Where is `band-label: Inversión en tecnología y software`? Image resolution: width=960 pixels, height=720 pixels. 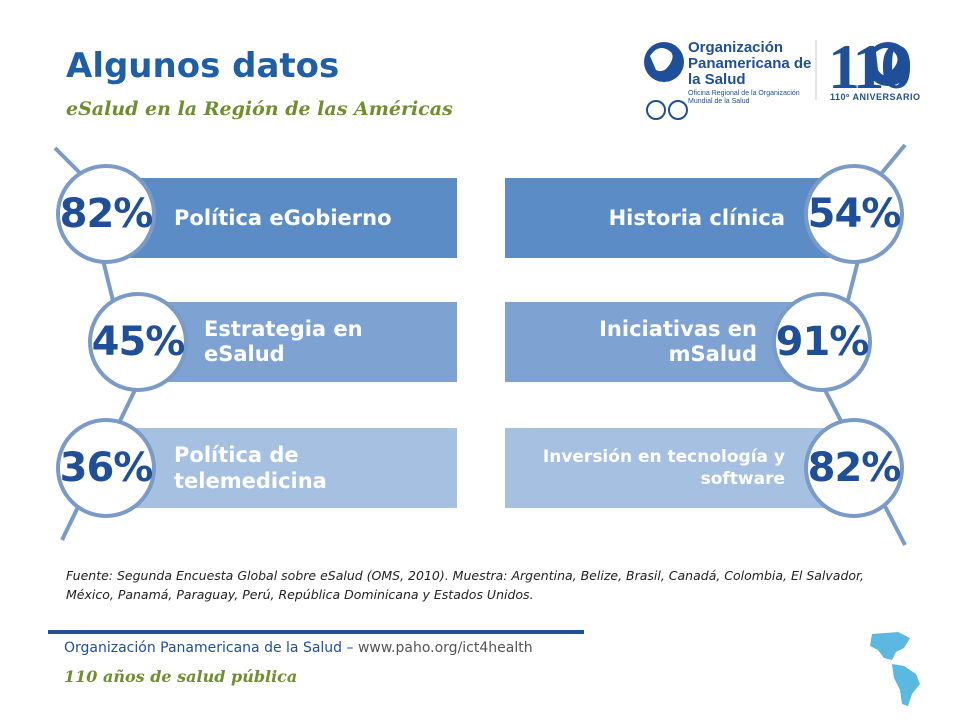 band-label: Inversión en tecnología y software is located at coordinates (663, 468).